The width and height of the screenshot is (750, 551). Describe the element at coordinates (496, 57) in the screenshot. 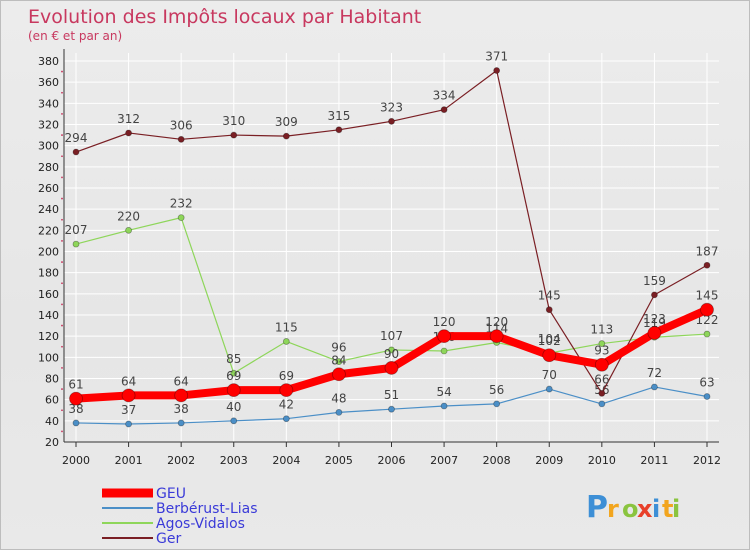

I see `data-label: 371` at that location.